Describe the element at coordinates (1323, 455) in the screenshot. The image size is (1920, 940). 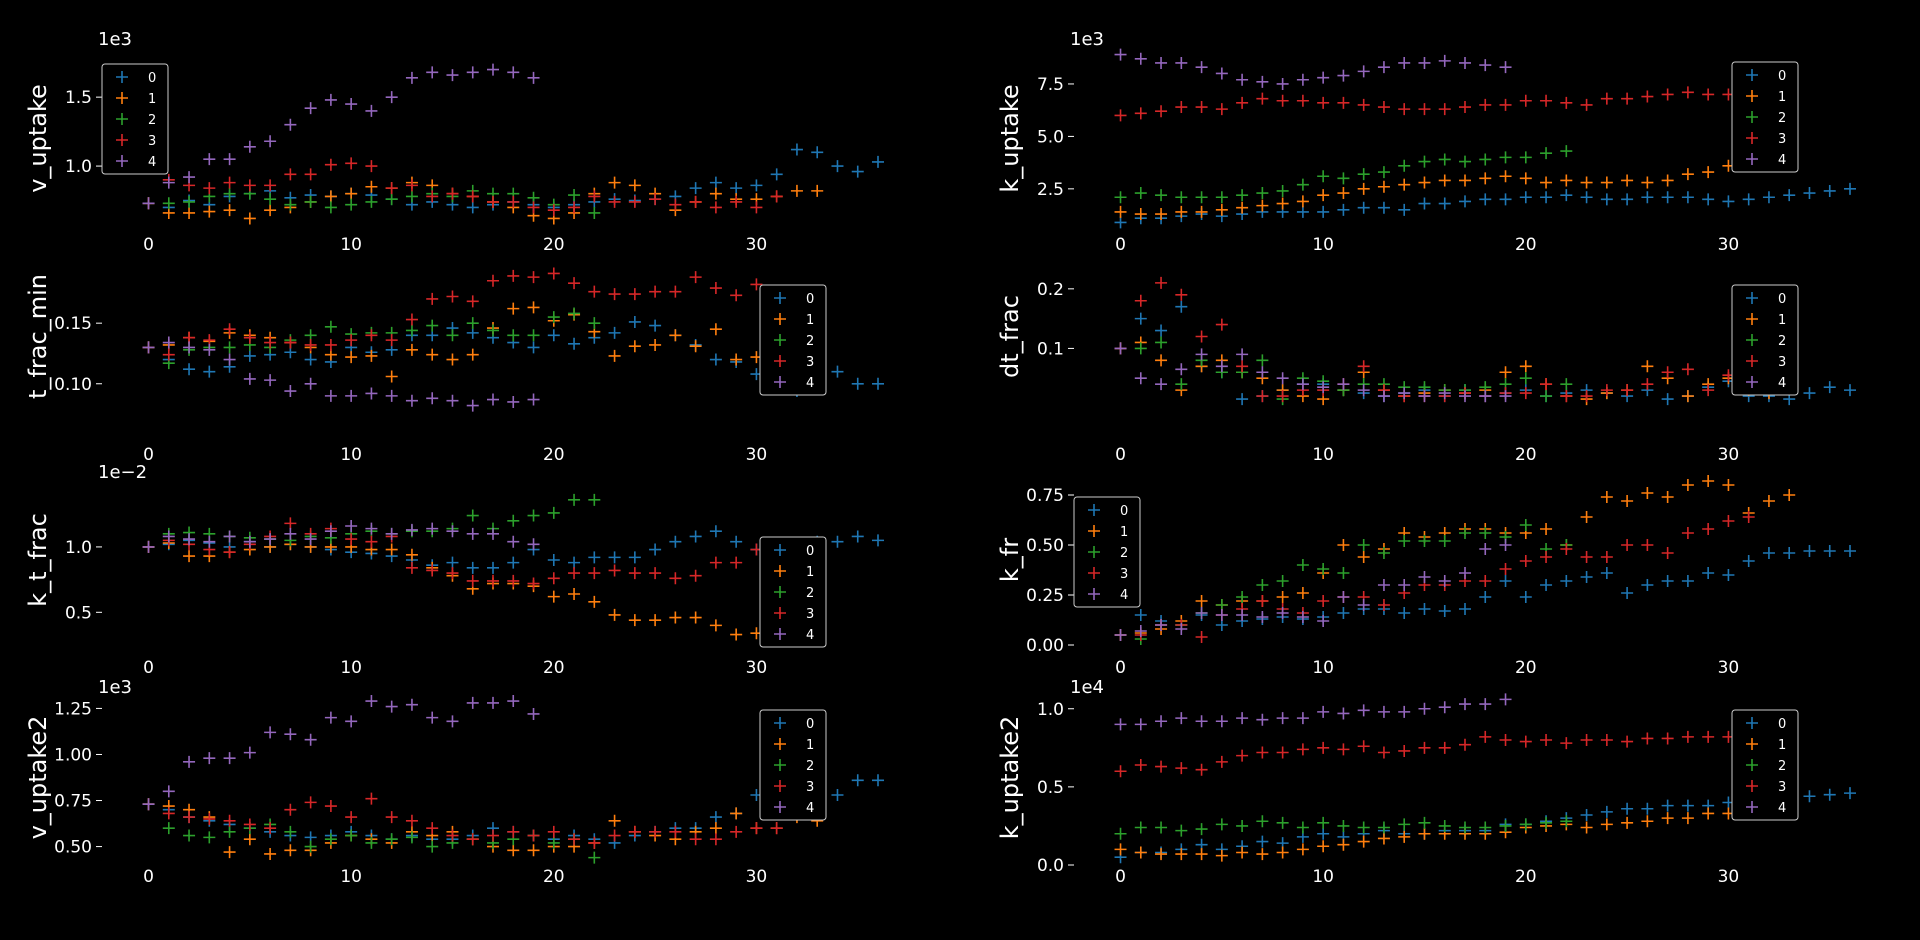
I see `x-tick-label: 10` at that location.